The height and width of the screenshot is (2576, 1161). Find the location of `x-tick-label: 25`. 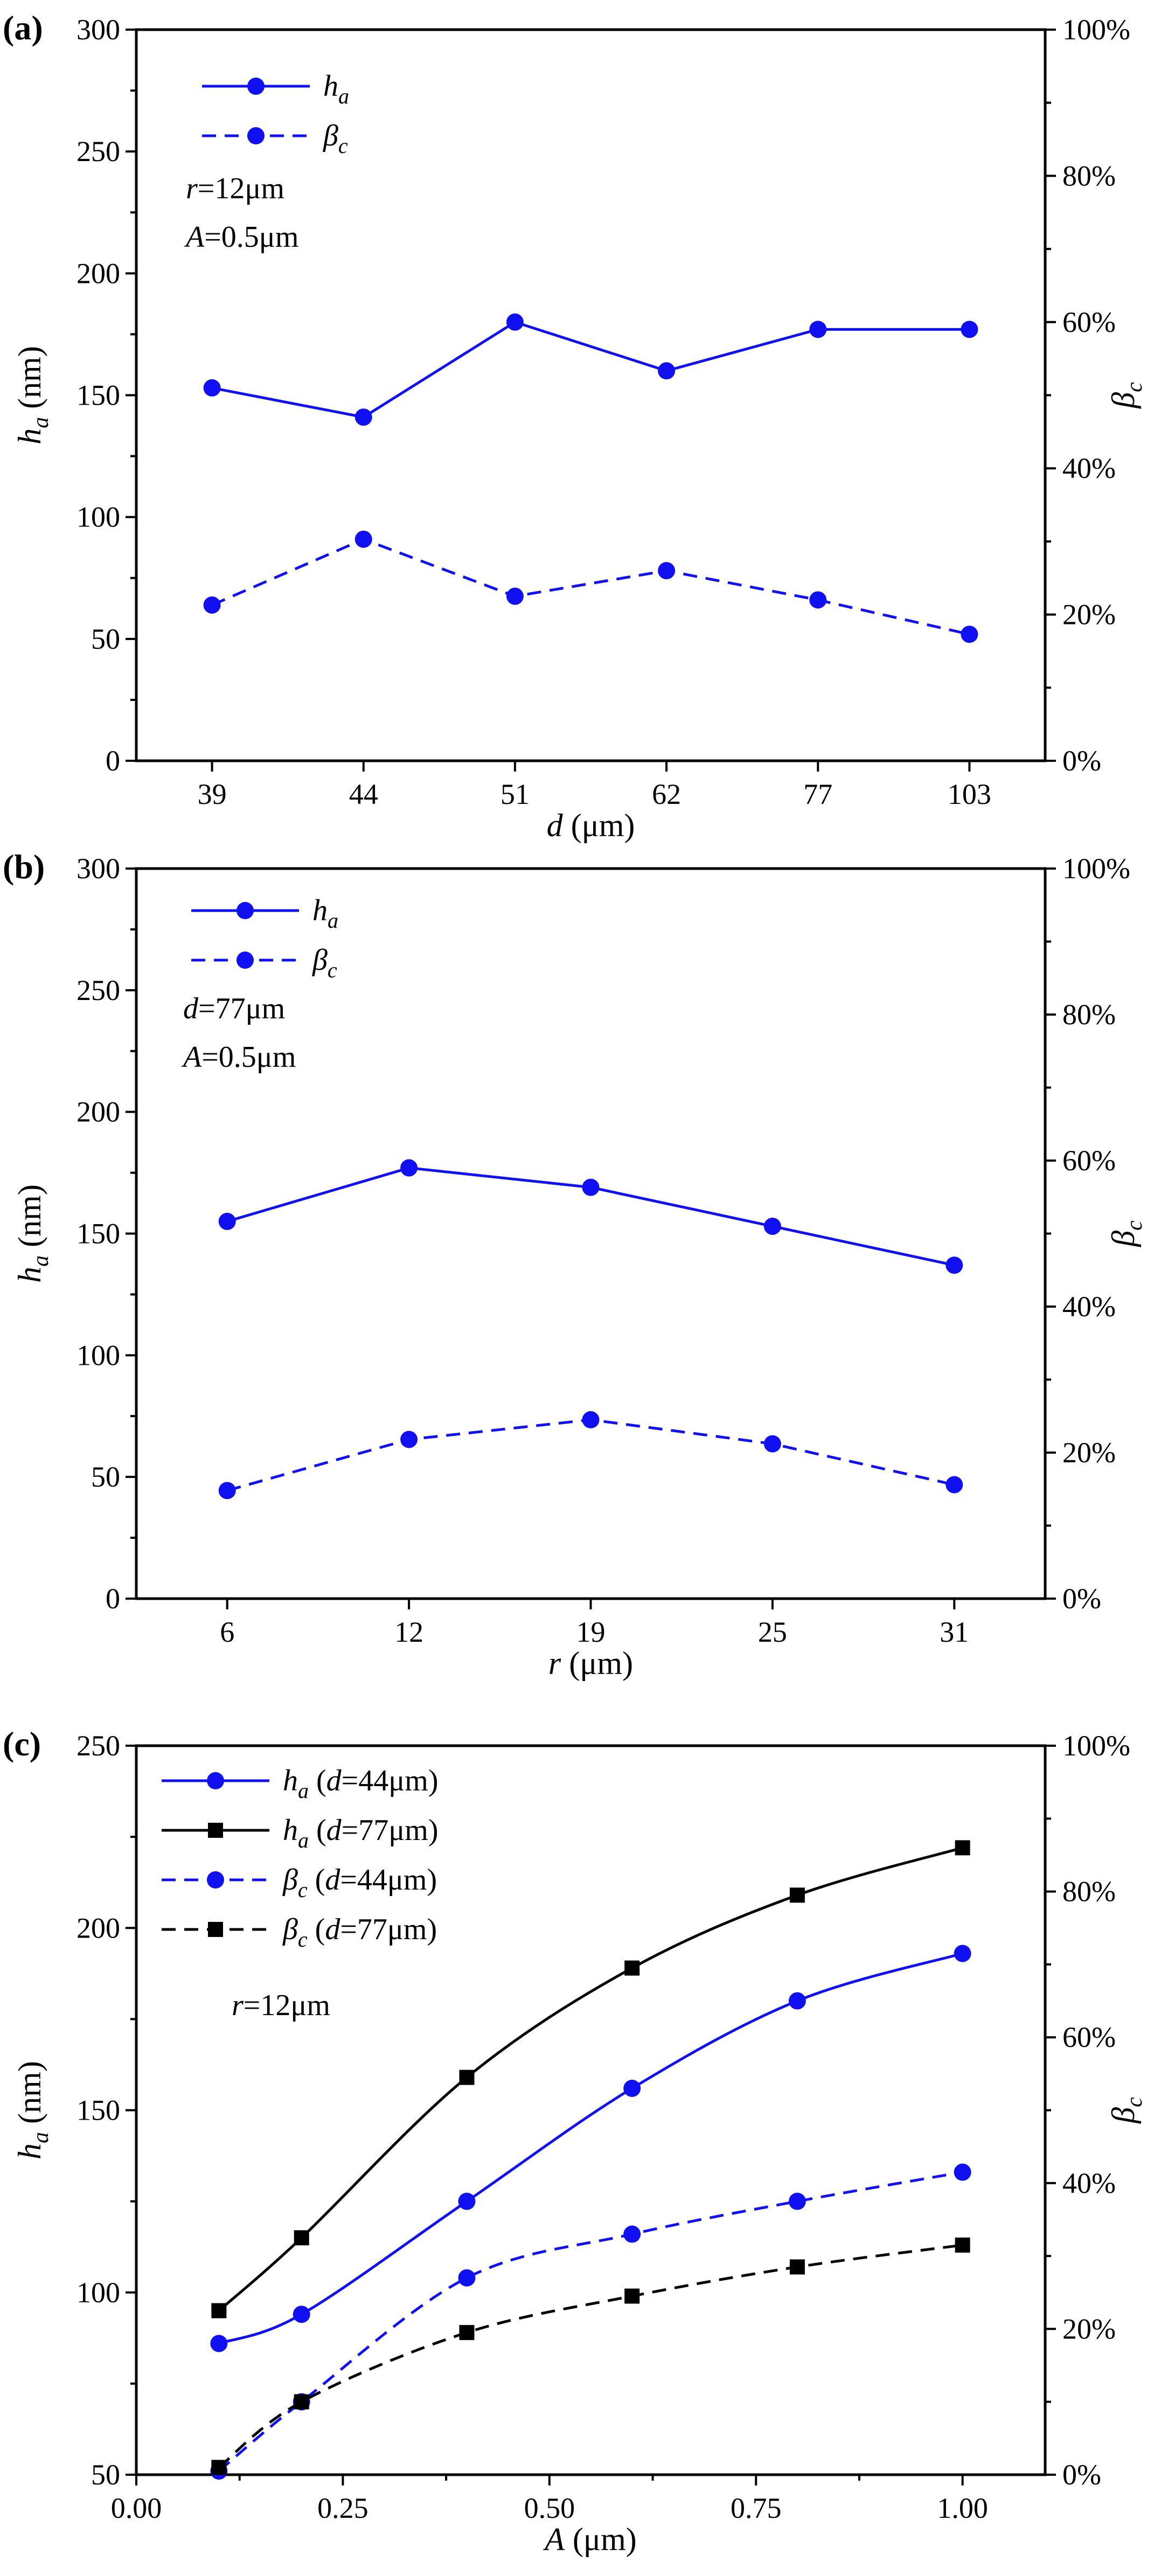

x-tick-label: 25 is located at coordinates (772, 1632).